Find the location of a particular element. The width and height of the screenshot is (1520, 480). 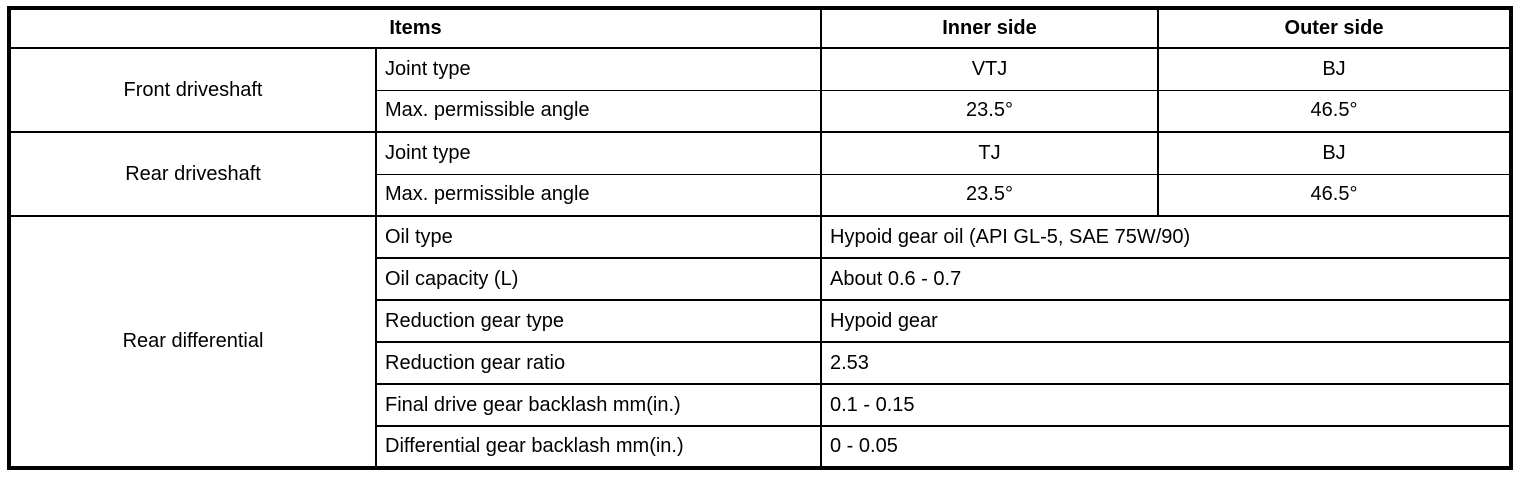

front-max-angle-label: Max. permissible angle is located at coordinates (598, 111).